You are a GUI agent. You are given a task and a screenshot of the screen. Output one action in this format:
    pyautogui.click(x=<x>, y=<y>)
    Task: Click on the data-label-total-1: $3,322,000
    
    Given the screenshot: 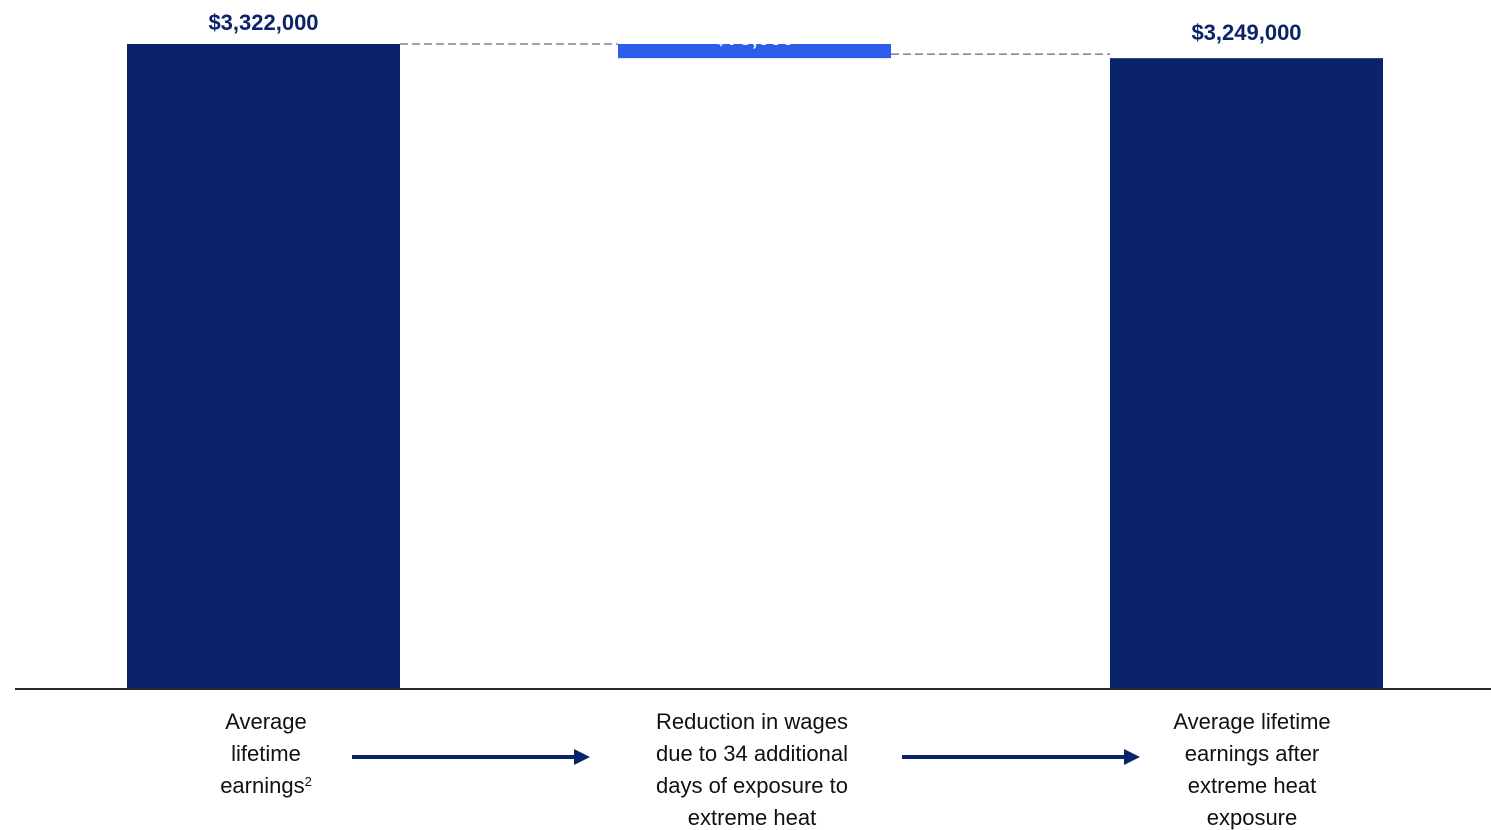 What is the action you would take?
    pyautogui.click(x=263, y=22)
    